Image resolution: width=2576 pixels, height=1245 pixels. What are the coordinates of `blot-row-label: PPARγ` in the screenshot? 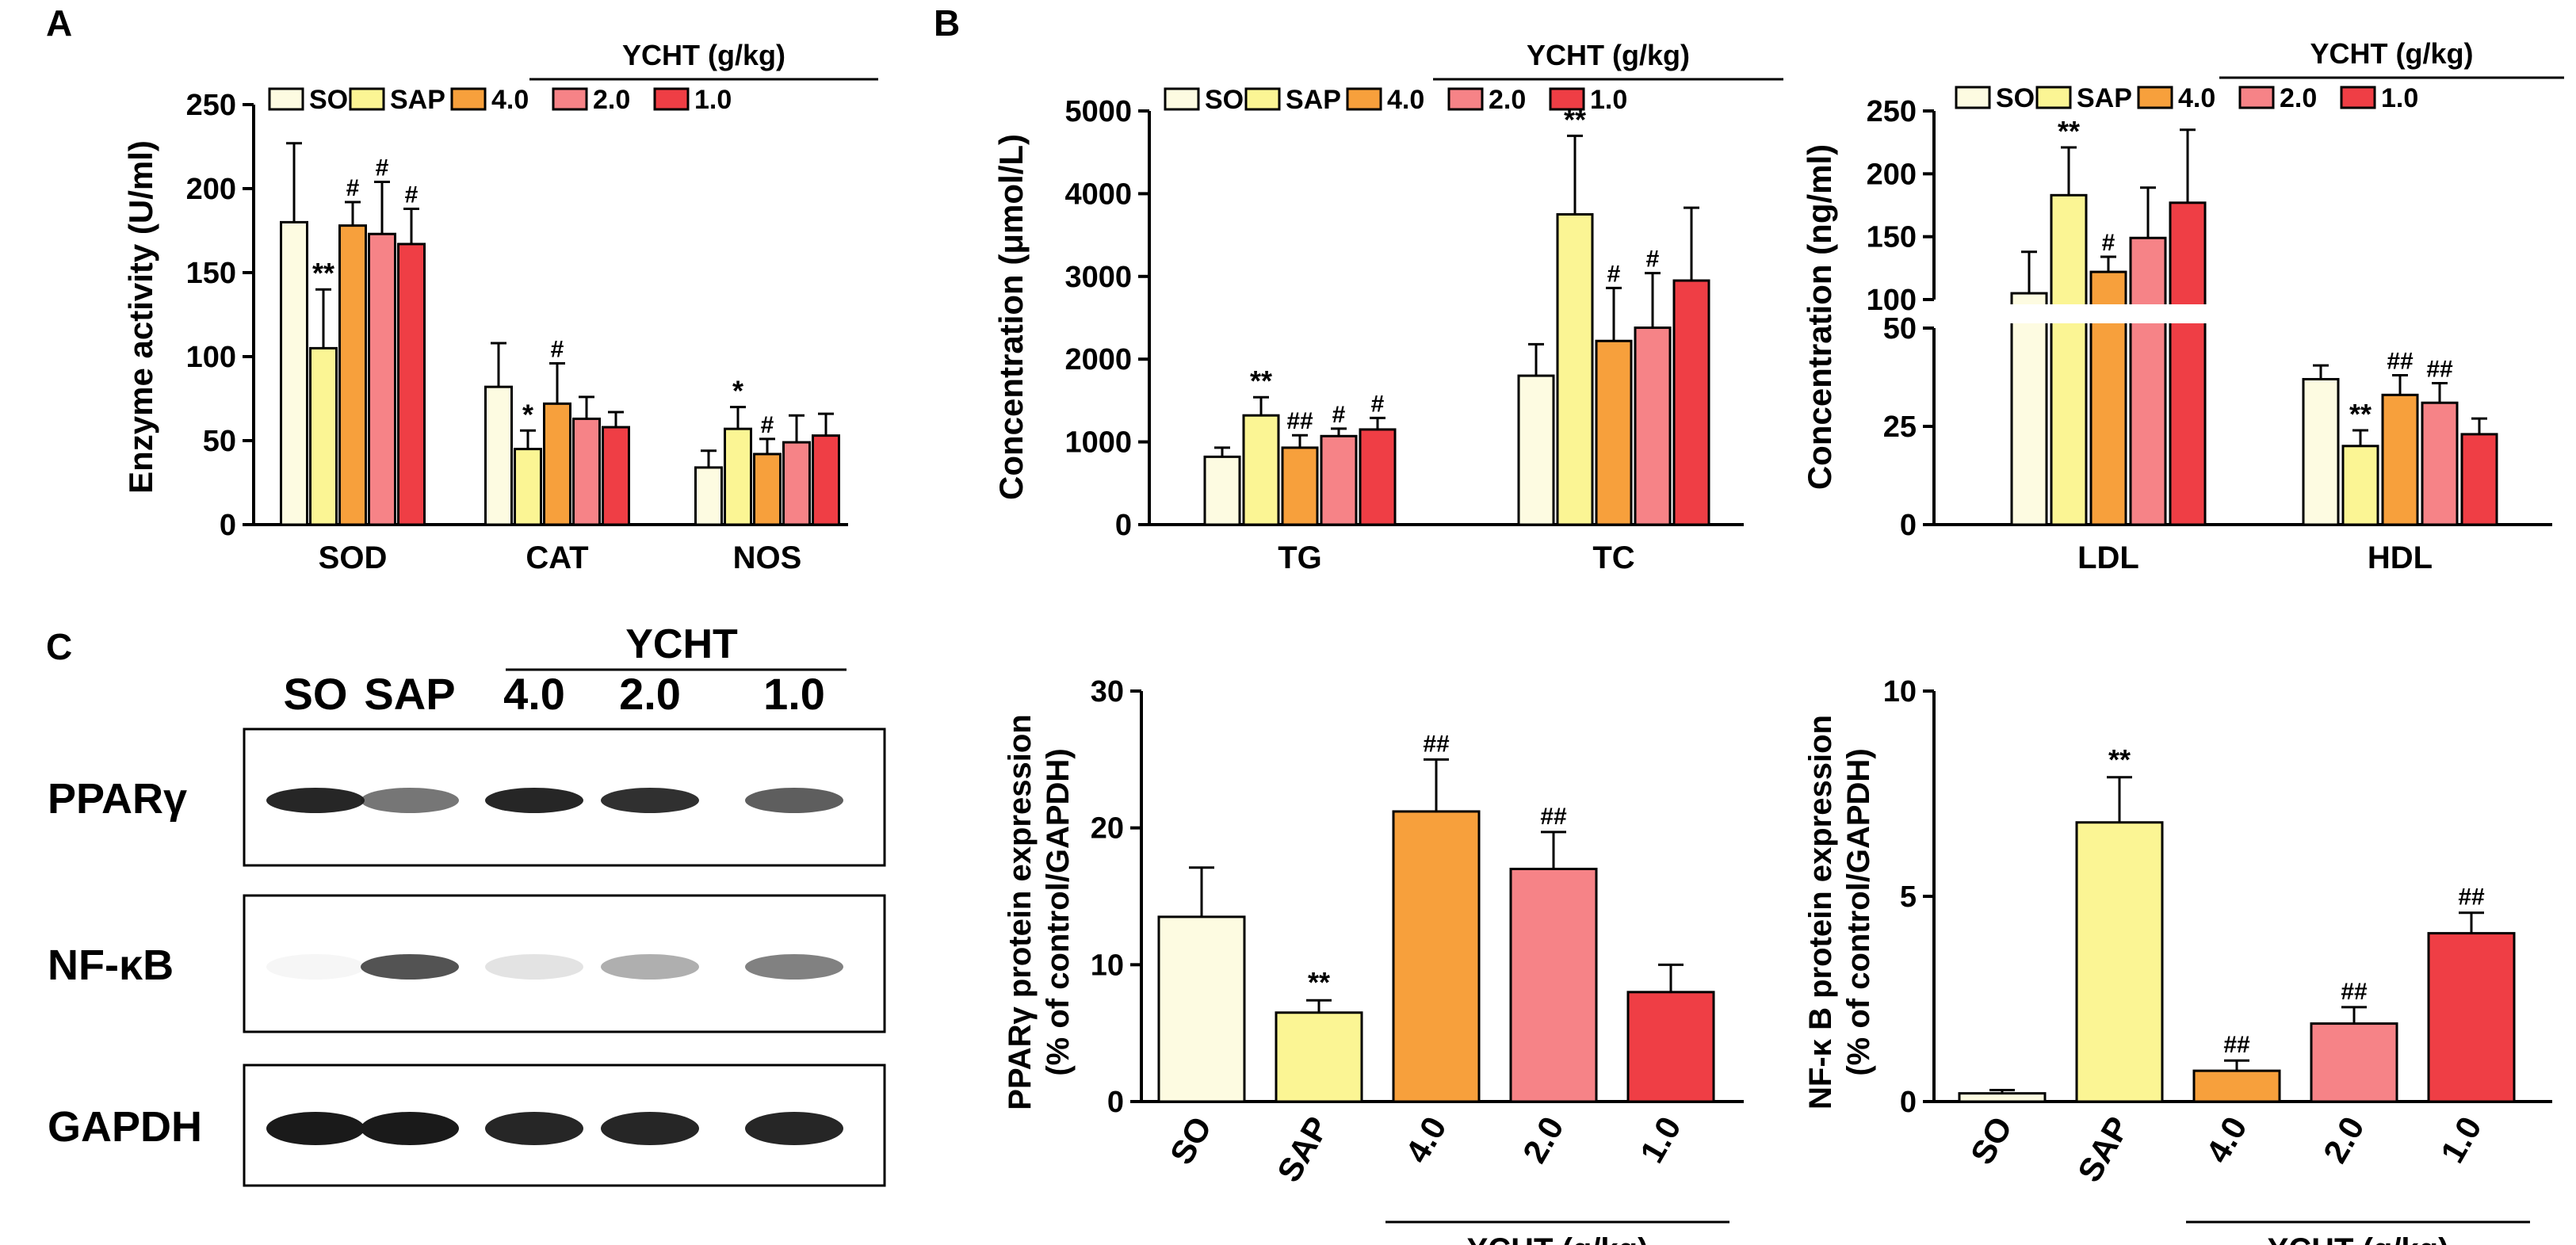 It's located at (117, 799).